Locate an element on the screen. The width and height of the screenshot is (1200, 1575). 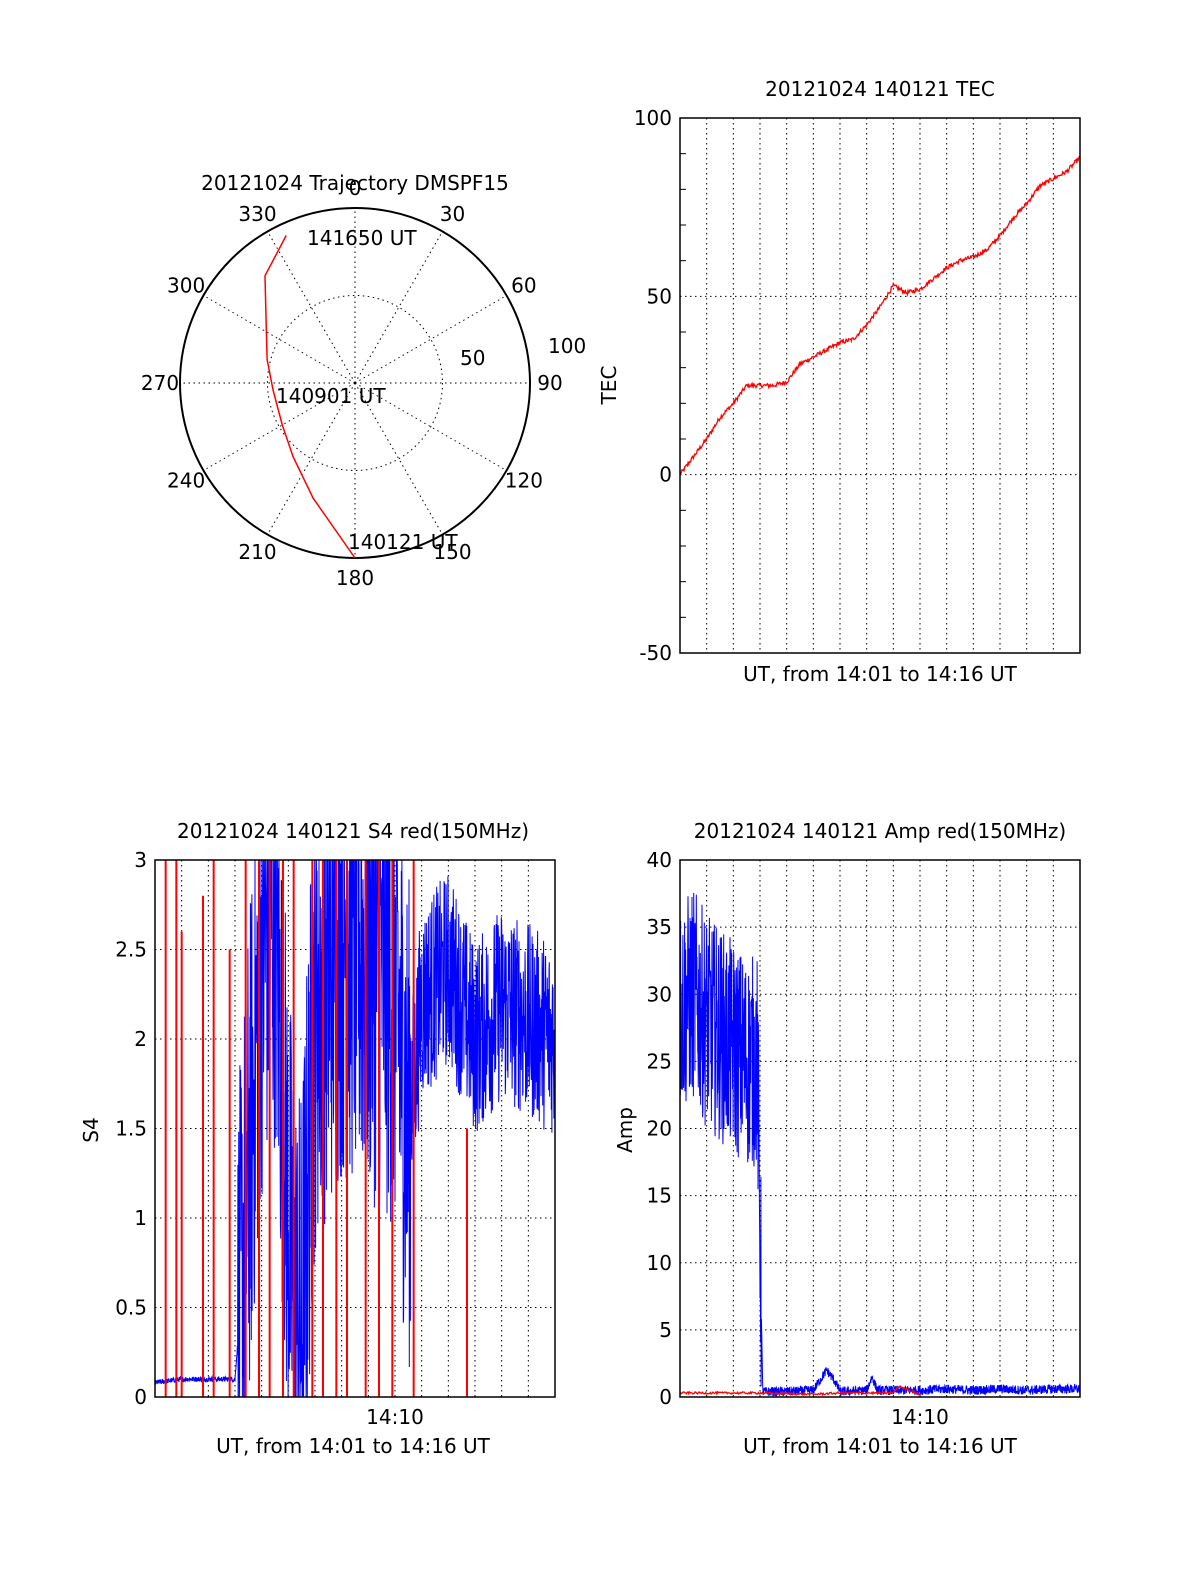
tec-y-tick-labels: -50 0 50 100 is located at coordinates (653, 385).